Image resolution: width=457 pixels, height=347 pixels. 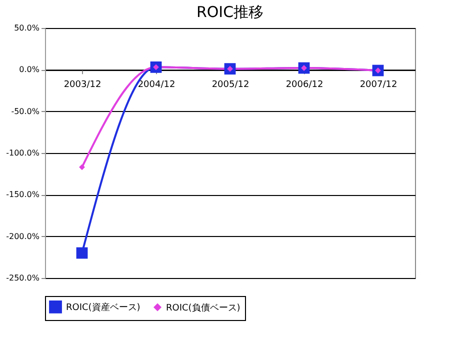 What do you see at coordinates (29, 69) in the screenshot?
I see `y-tick-label: 0.0%` at bounding box center [29, 69].